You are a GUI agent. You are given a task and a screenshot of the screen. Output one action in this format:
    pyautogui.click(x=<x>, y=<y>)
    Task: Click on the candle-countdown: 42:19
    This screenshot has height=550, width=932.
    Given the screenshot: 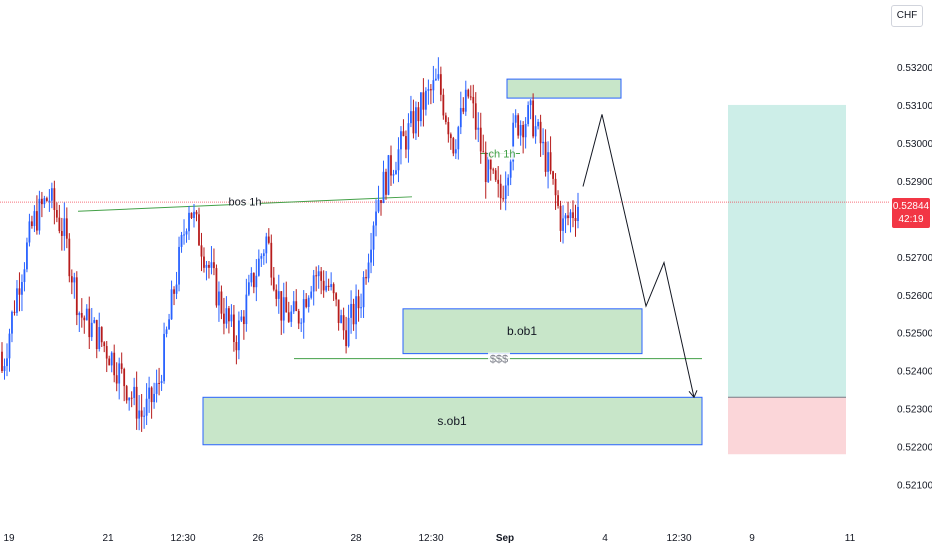 What is the action you would take?
    pyautogui.click(x=911, y=219)
    